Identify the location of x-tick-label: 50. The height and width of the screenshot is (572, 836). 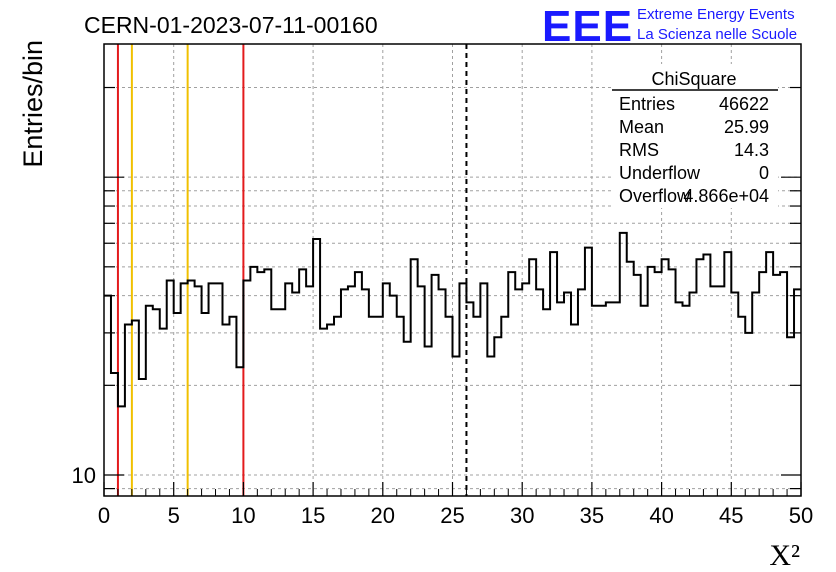
(801, 515).